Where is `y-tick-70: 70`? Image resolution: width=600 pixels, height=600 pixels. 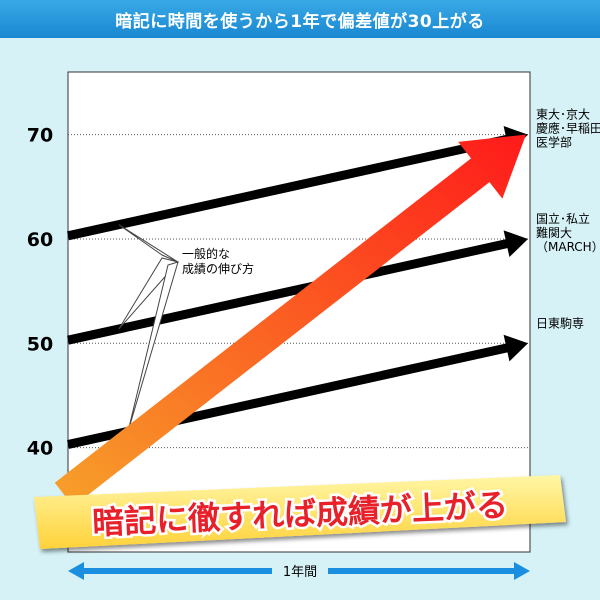
y-tick-70: 70 is located at coordinates (40, 136).